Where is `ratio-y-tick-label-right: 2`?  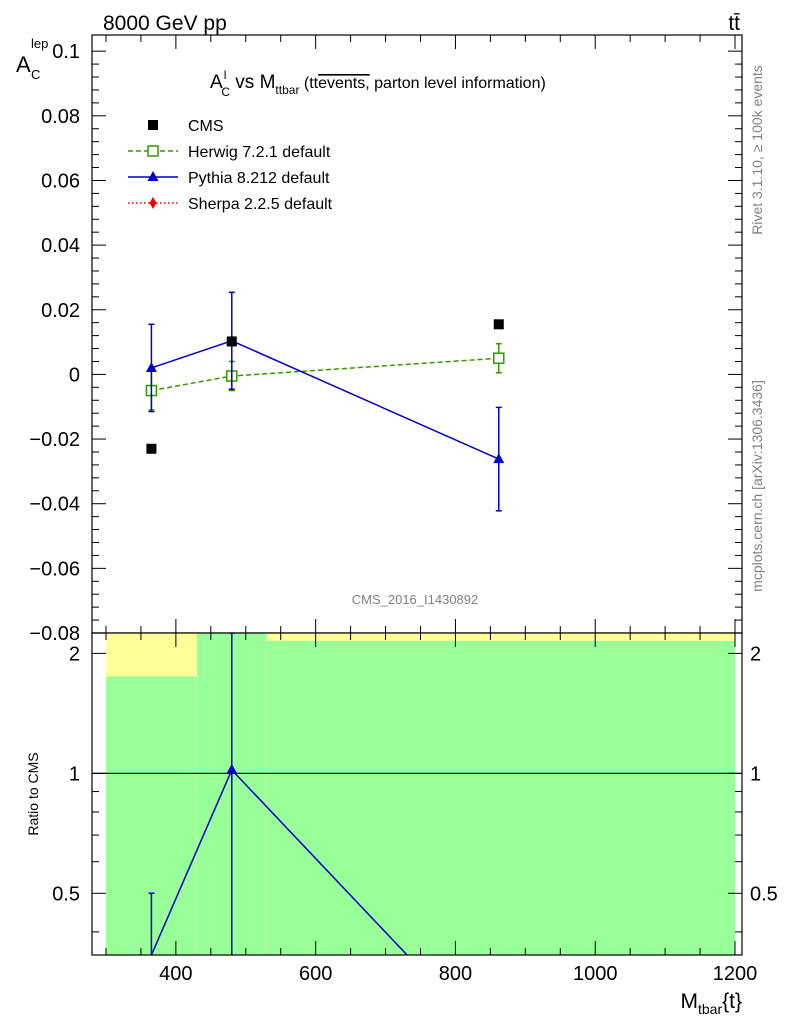
ratio-y-tick-label-right: 2 is located at coordinates (755, 654).